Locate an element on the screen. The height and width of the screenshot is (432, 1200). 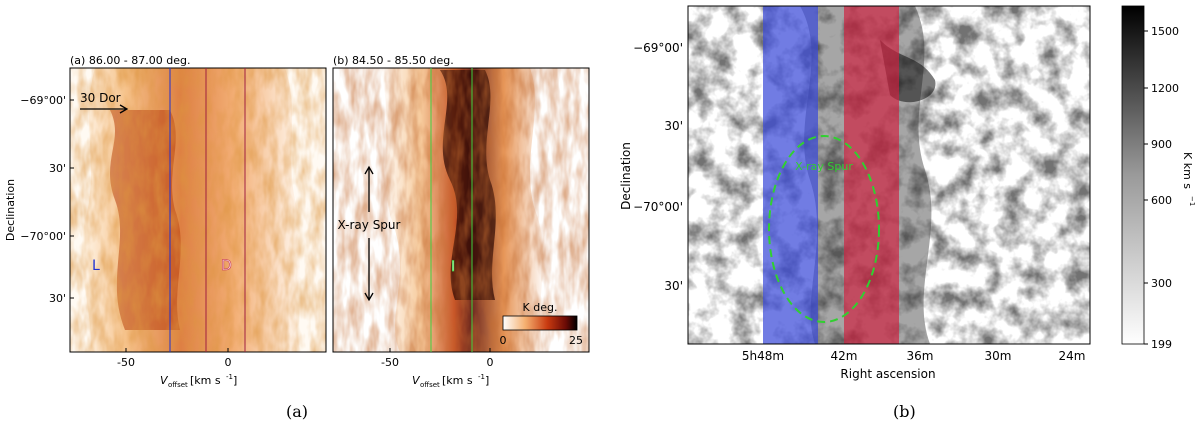
arrow-label-xray-spur: X-ray Spur is located at coordinates (369, 225).